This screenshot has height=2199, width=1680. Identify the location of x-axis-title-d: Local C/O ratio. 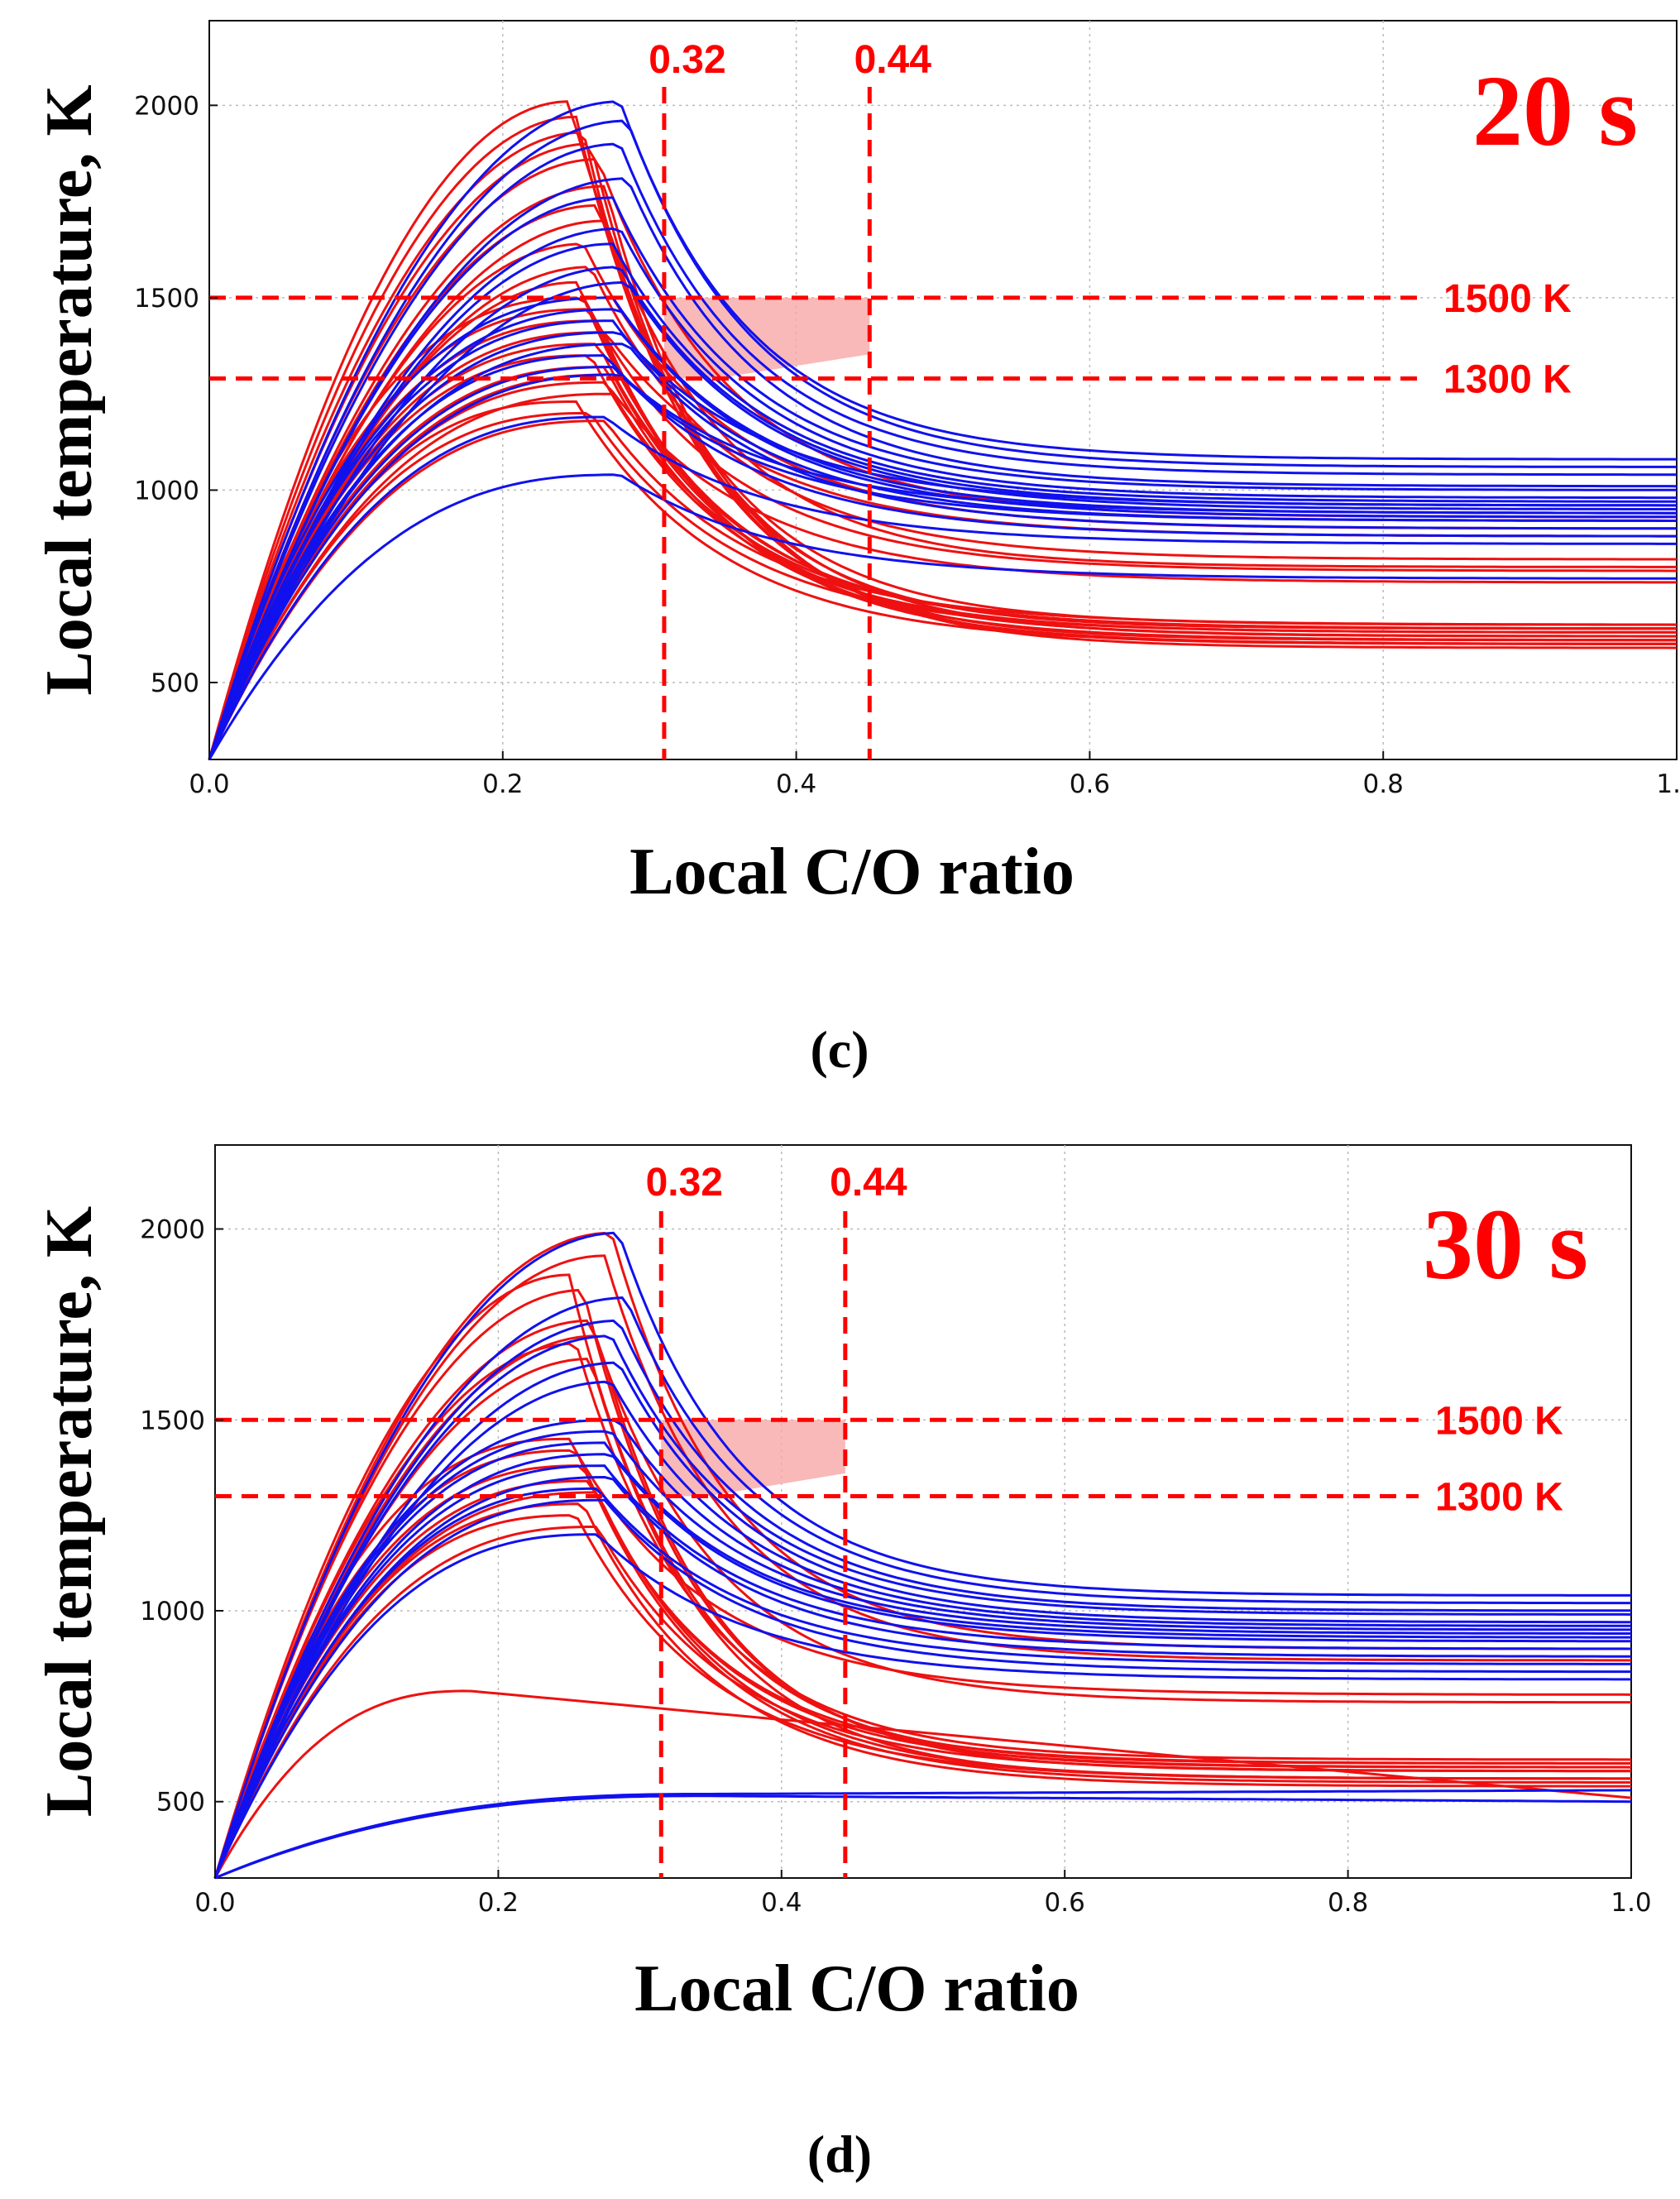
(856, 1989).